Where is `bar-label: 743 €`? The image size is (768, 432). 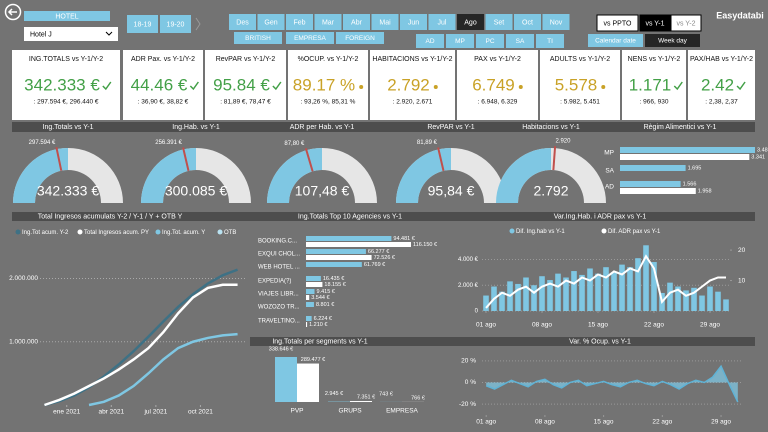 bar-label: 743 € is located at coordinates (386, 394).